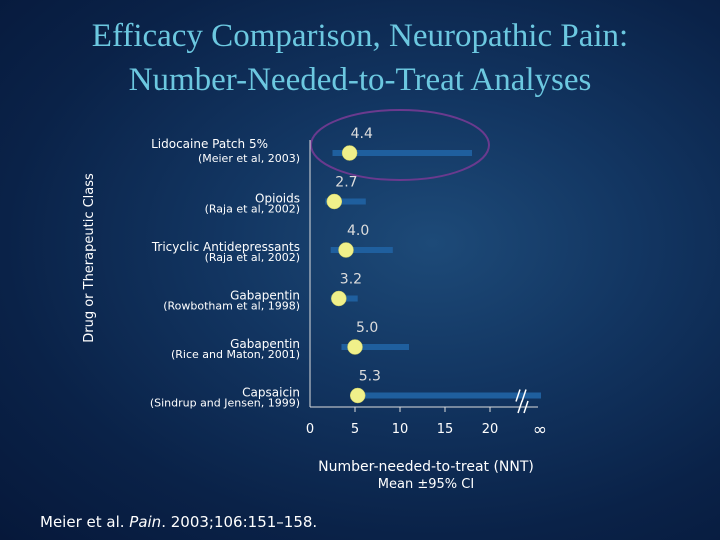 Image resolution: width=720 pixels, height=540 pixels. What do you see at coordinates (370, 377) in the screenshot?
I see `mean-value-label: 5.3` at bounding box center [370, 377].